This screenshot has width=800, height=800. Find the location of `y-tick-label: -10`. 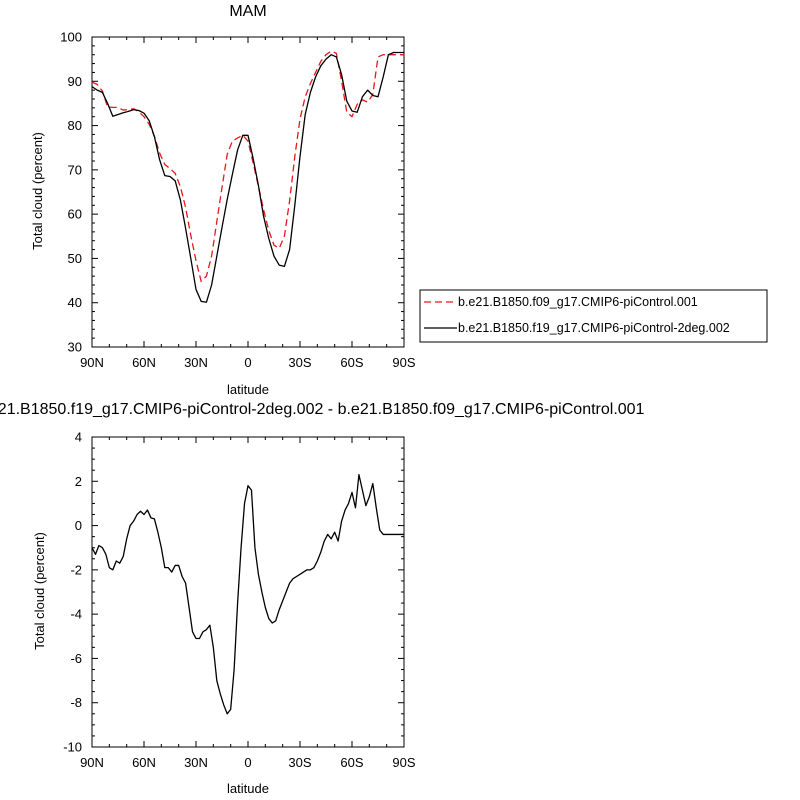

y-tick-label: -10 is located at coordinates (72, 747).